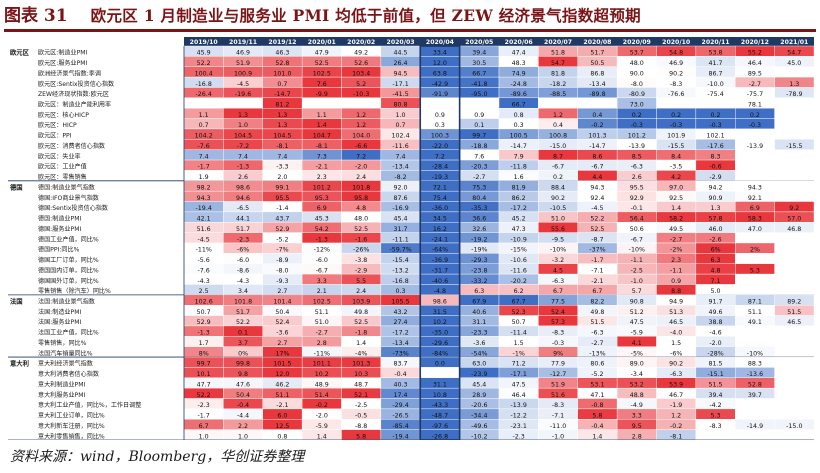 The width and height of the screenshot is (820, 473). What do you see at coordinates (74, 105) in the screenshot?
I see `row-label: 欧元区：制造业产能利用率` at bounding box center [74, 105].